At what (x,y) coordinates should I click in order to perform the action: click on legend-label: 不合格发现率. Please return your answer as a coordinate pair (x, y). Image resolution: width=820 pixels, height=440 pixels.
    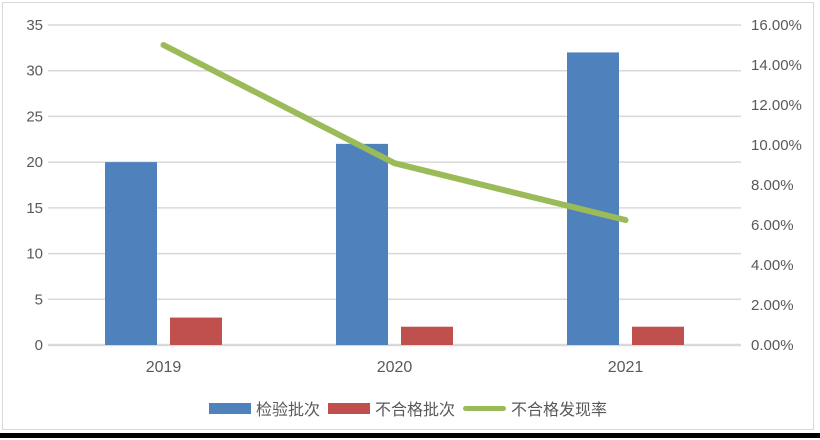
    Looking at the image, I should click on (559, 410).